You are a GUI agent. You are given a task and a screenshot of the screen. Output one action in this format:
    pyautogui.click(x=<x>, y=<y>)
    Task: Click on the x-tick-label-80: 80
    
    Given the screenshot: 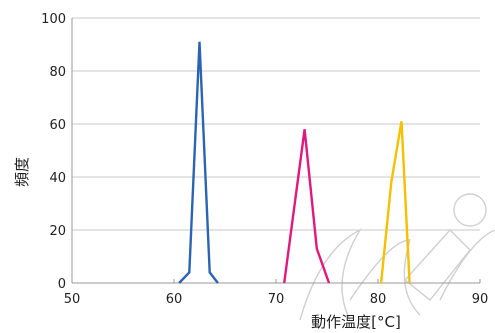 What is the action you would take?
    pyautogui.click(x=378, y=299)
    